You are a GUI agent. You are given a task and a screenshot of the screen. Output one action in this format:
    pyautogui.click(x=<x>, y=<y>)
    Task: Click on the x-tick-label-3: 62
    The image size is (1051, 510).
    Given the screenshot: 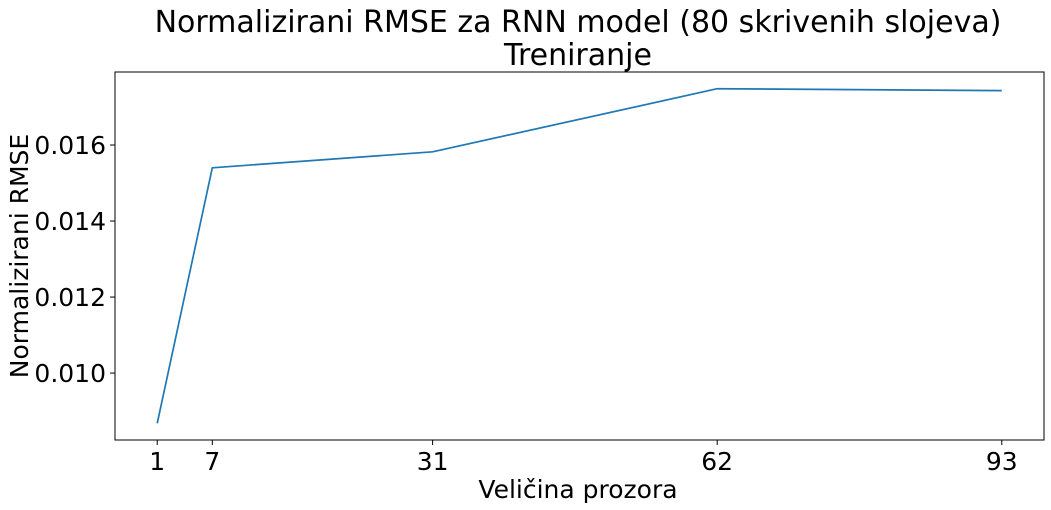 What is the action you would take?
    pyautogui.click(x=717, y=461)
    